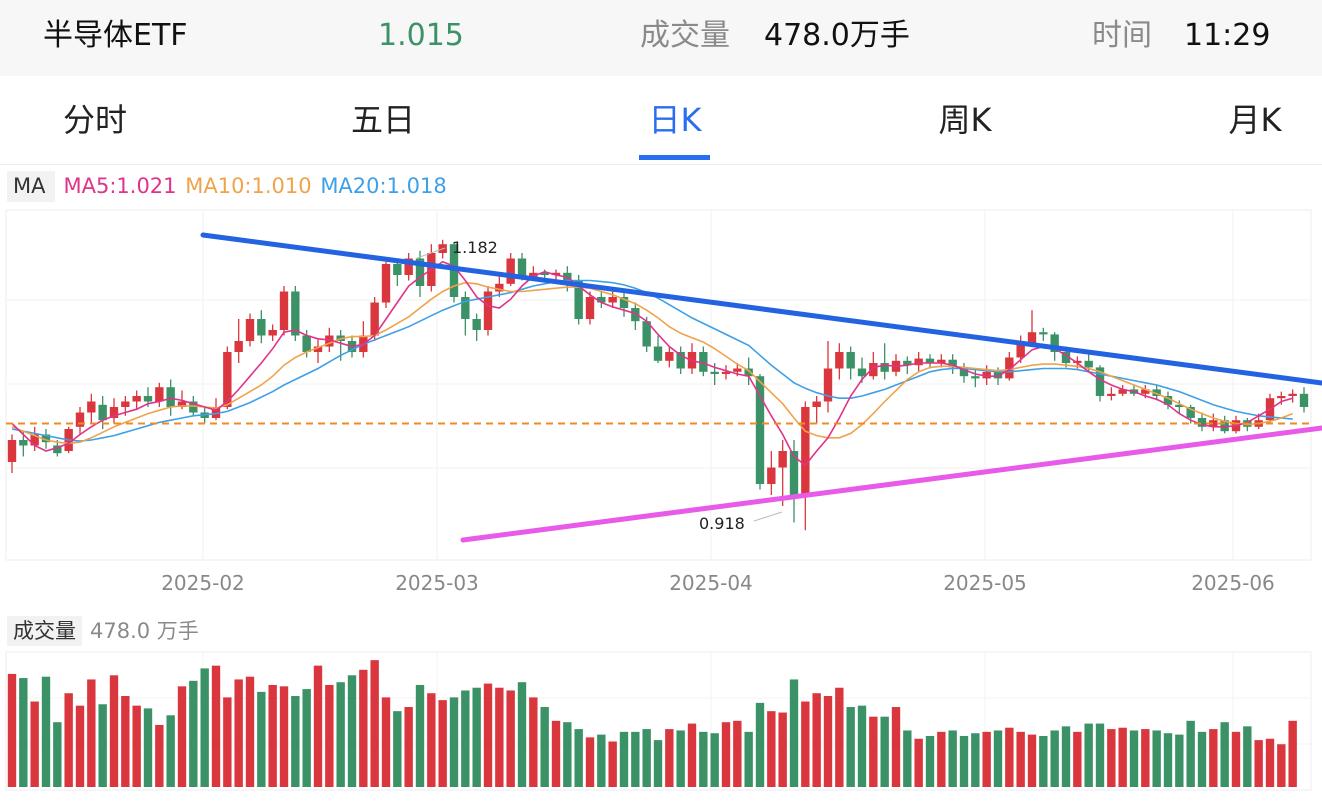  What do you see at coordinates (685, 35) in the screenshot?
I see `volume-label: 成交量` at bounding box center [685, 35].